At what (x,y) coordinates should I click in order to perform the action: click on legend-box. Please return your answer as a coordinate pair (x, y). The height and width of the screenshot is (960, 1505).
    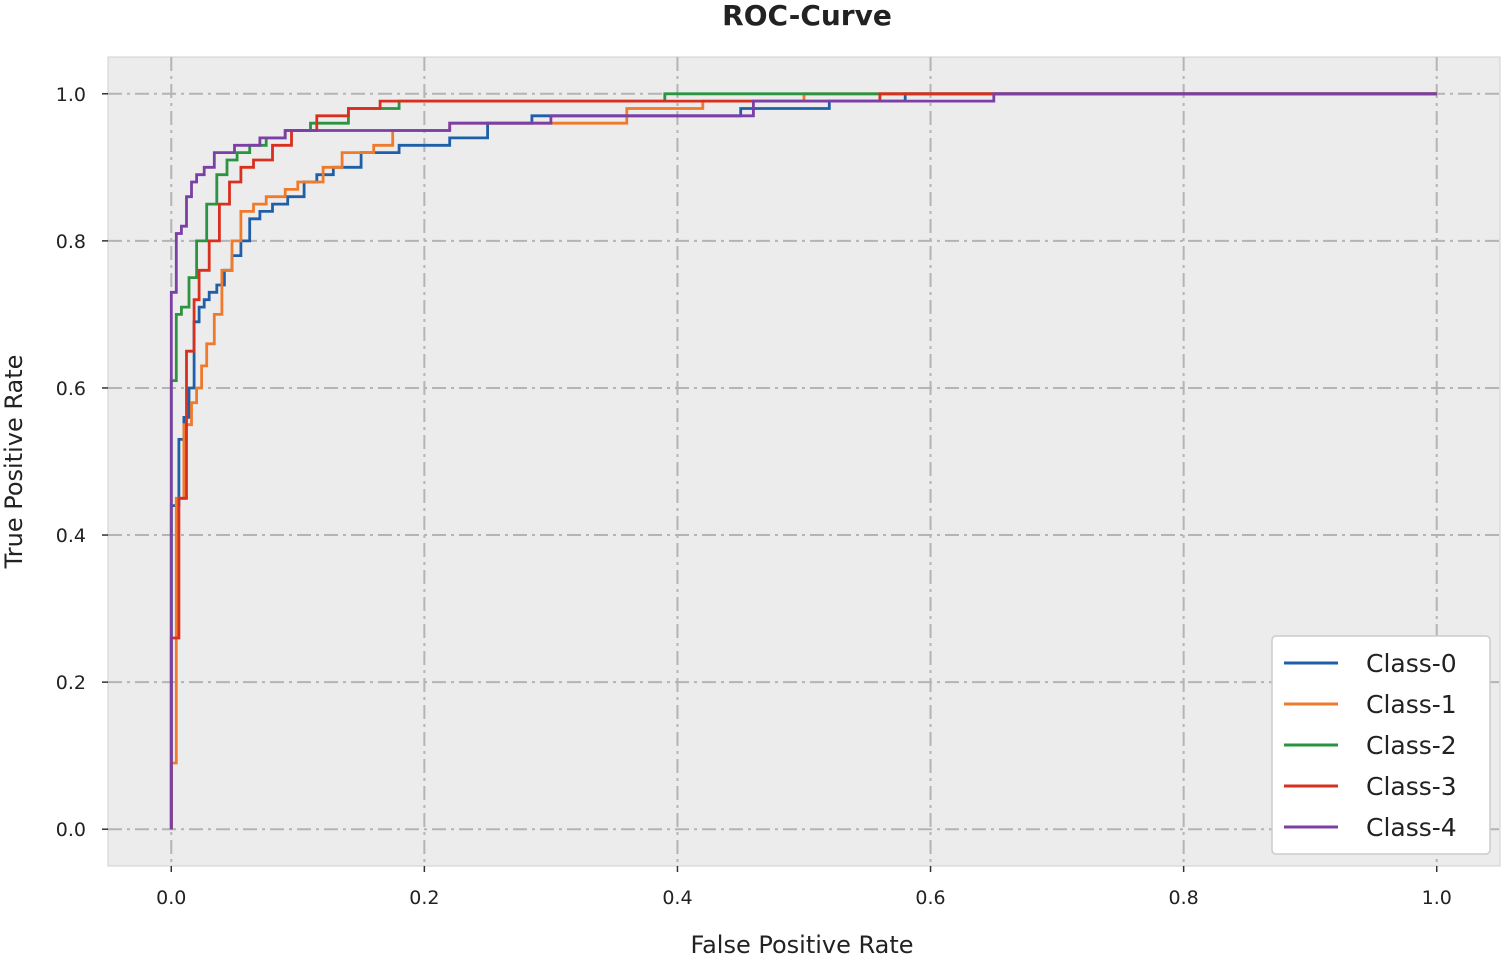
    Looking at the image, I should click on (1381, 745).